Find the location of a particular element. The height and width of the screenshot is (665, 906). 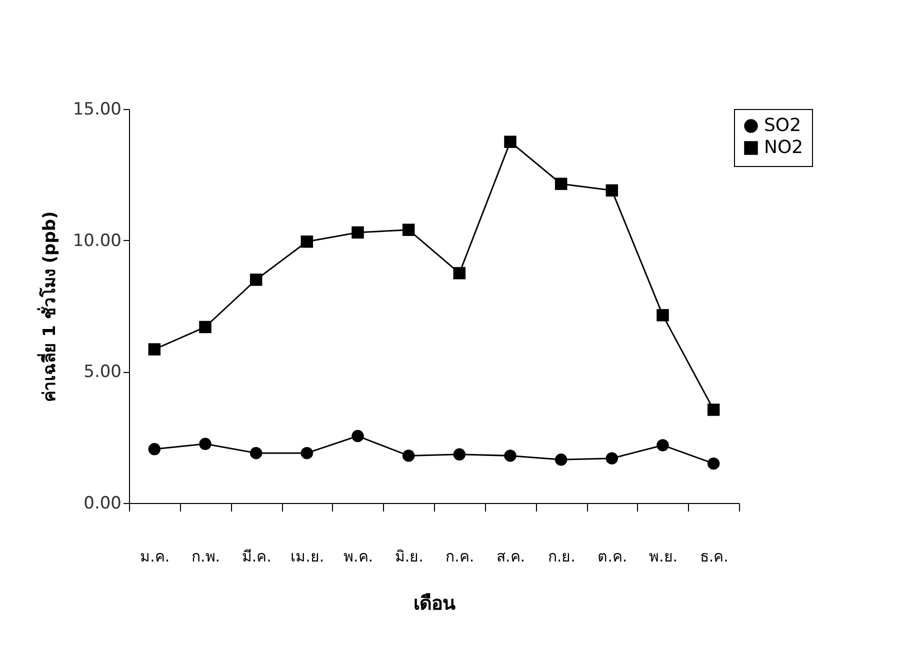

x-tick-label: ส.ค. is located at coordinates (511, 557).